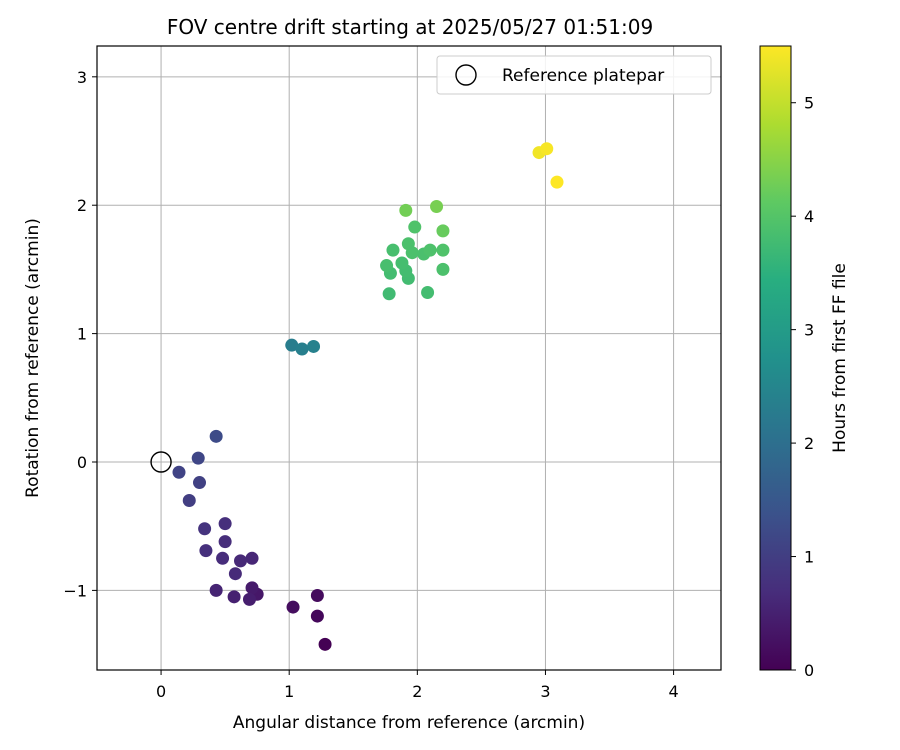 The width and height of the screenshot is (900, 750). Describe the element at coordinates (33, 358) in the screenshot. I see `y-axis-label: Rotation from reference (arcmin)` at that location.